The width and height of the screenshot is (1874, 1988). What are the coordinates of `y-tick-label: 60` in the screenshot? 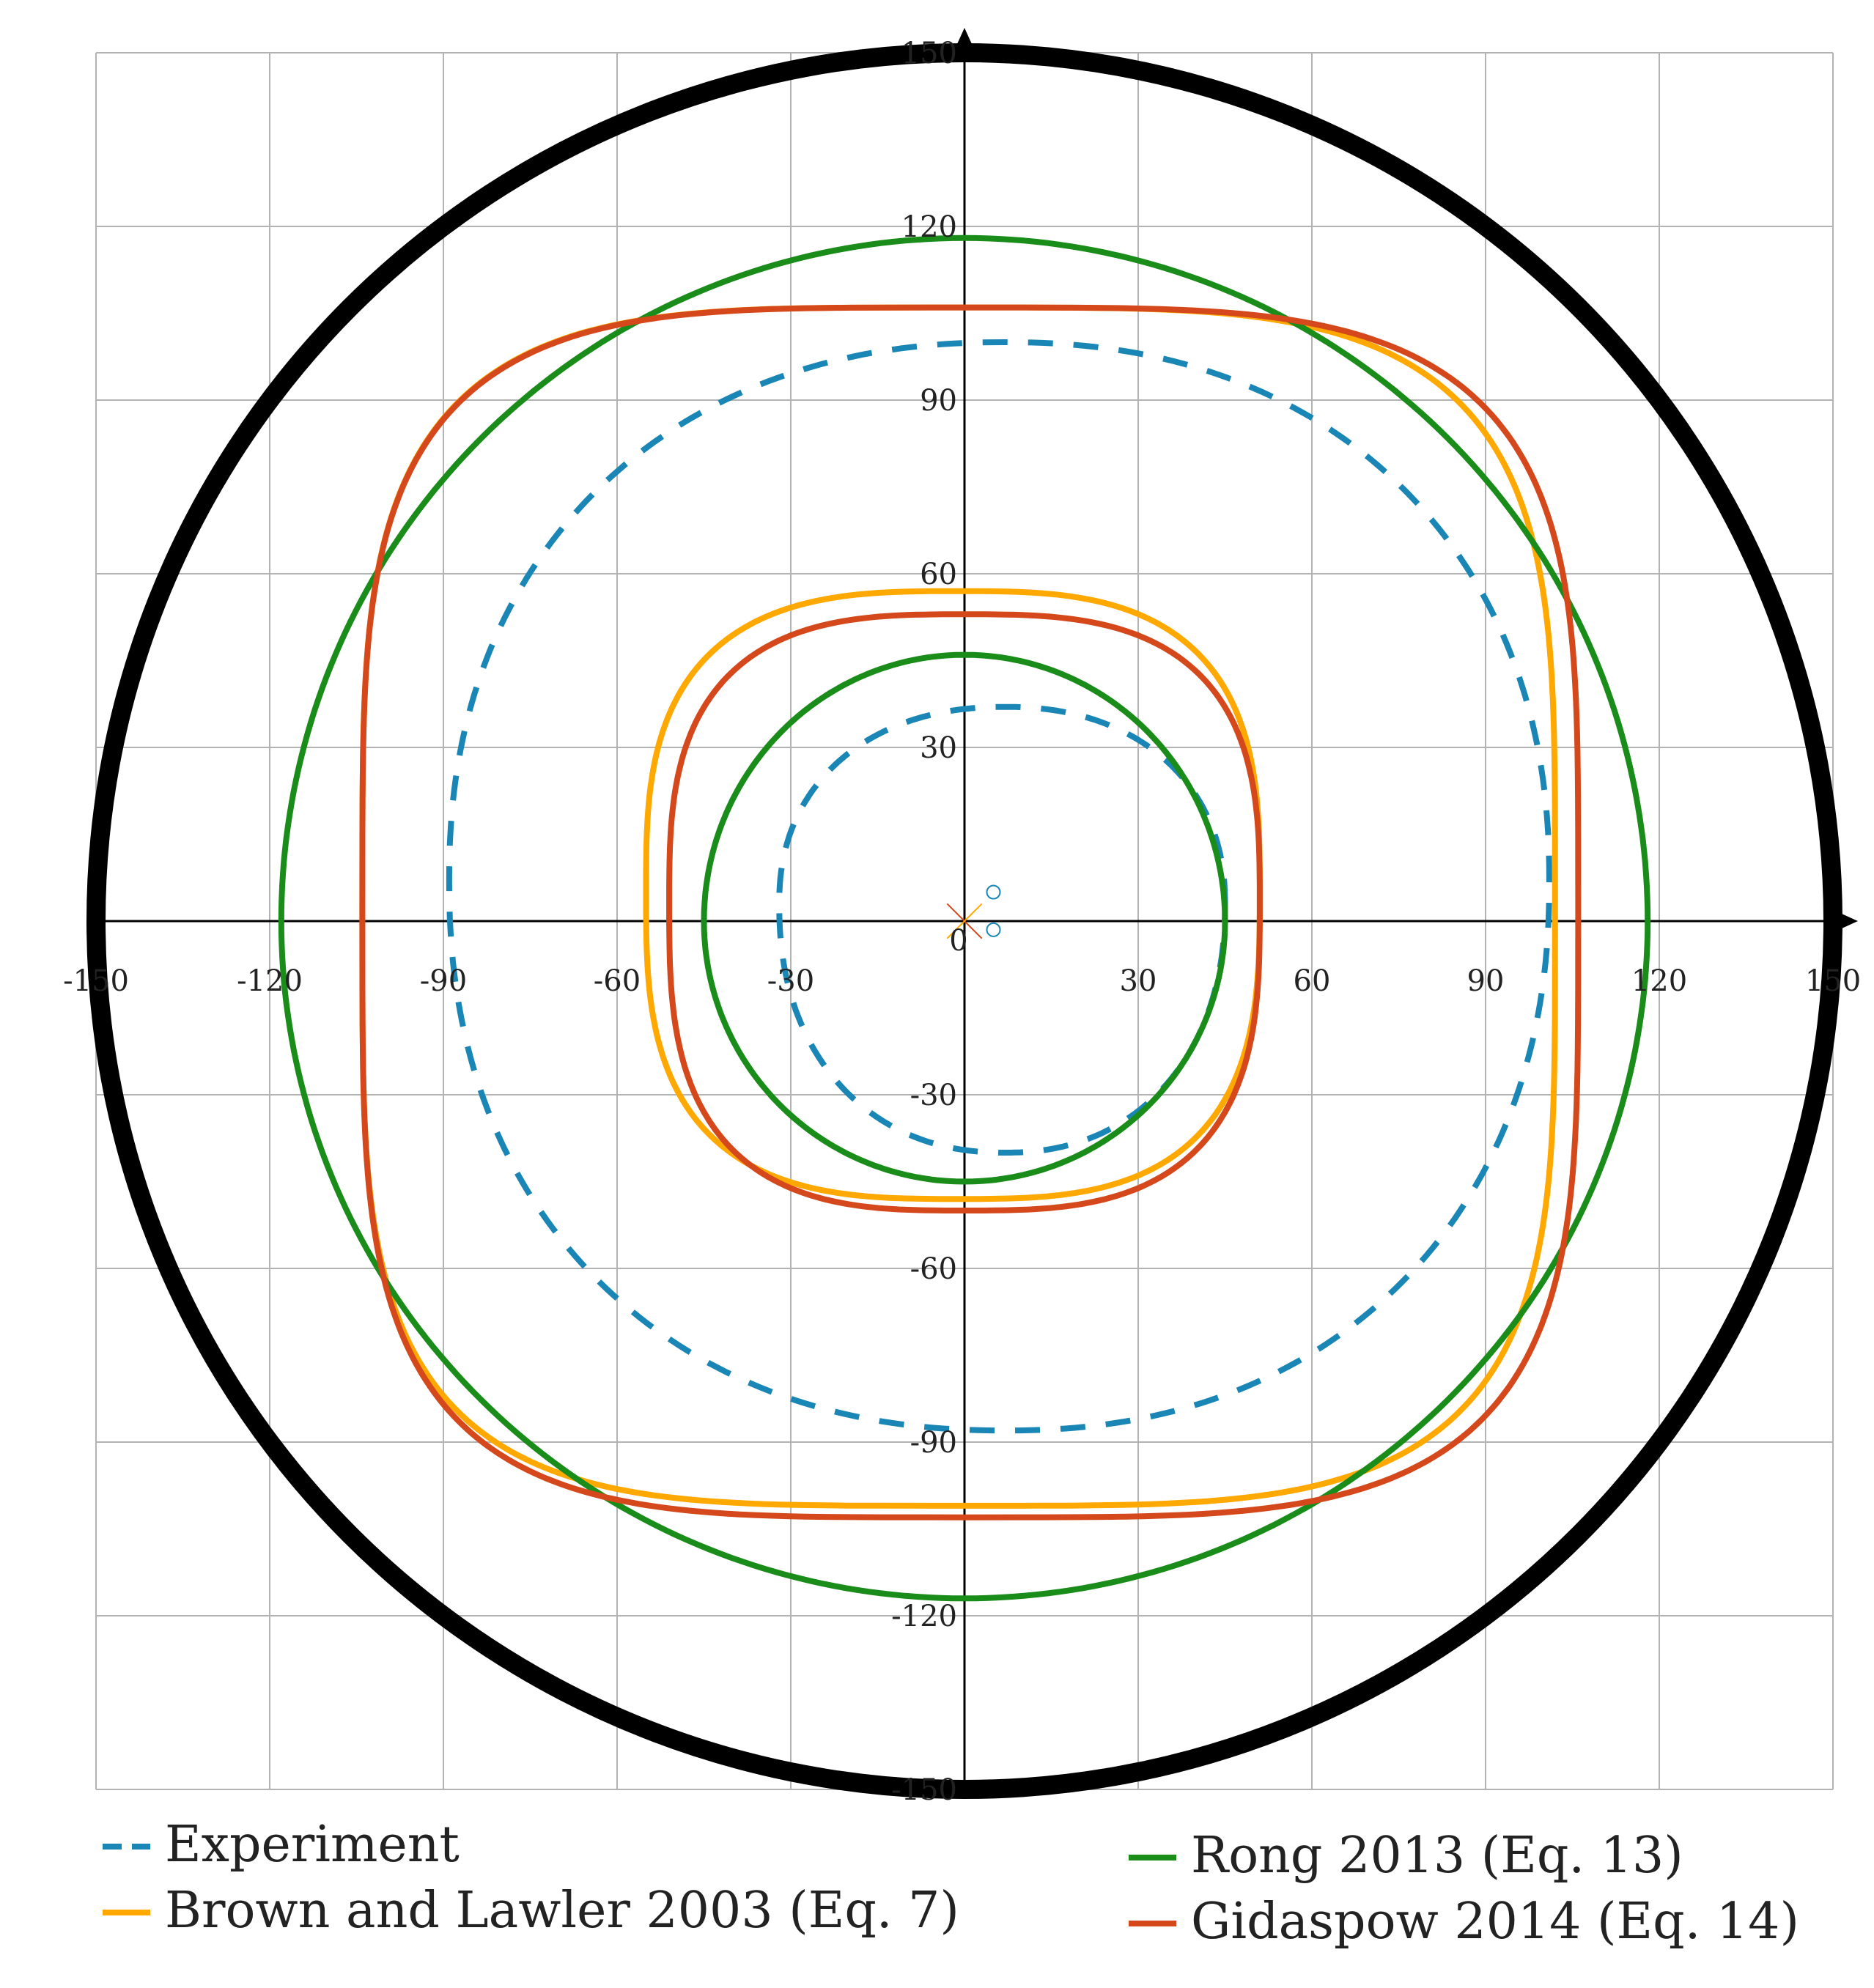 It's located at (938, 574).